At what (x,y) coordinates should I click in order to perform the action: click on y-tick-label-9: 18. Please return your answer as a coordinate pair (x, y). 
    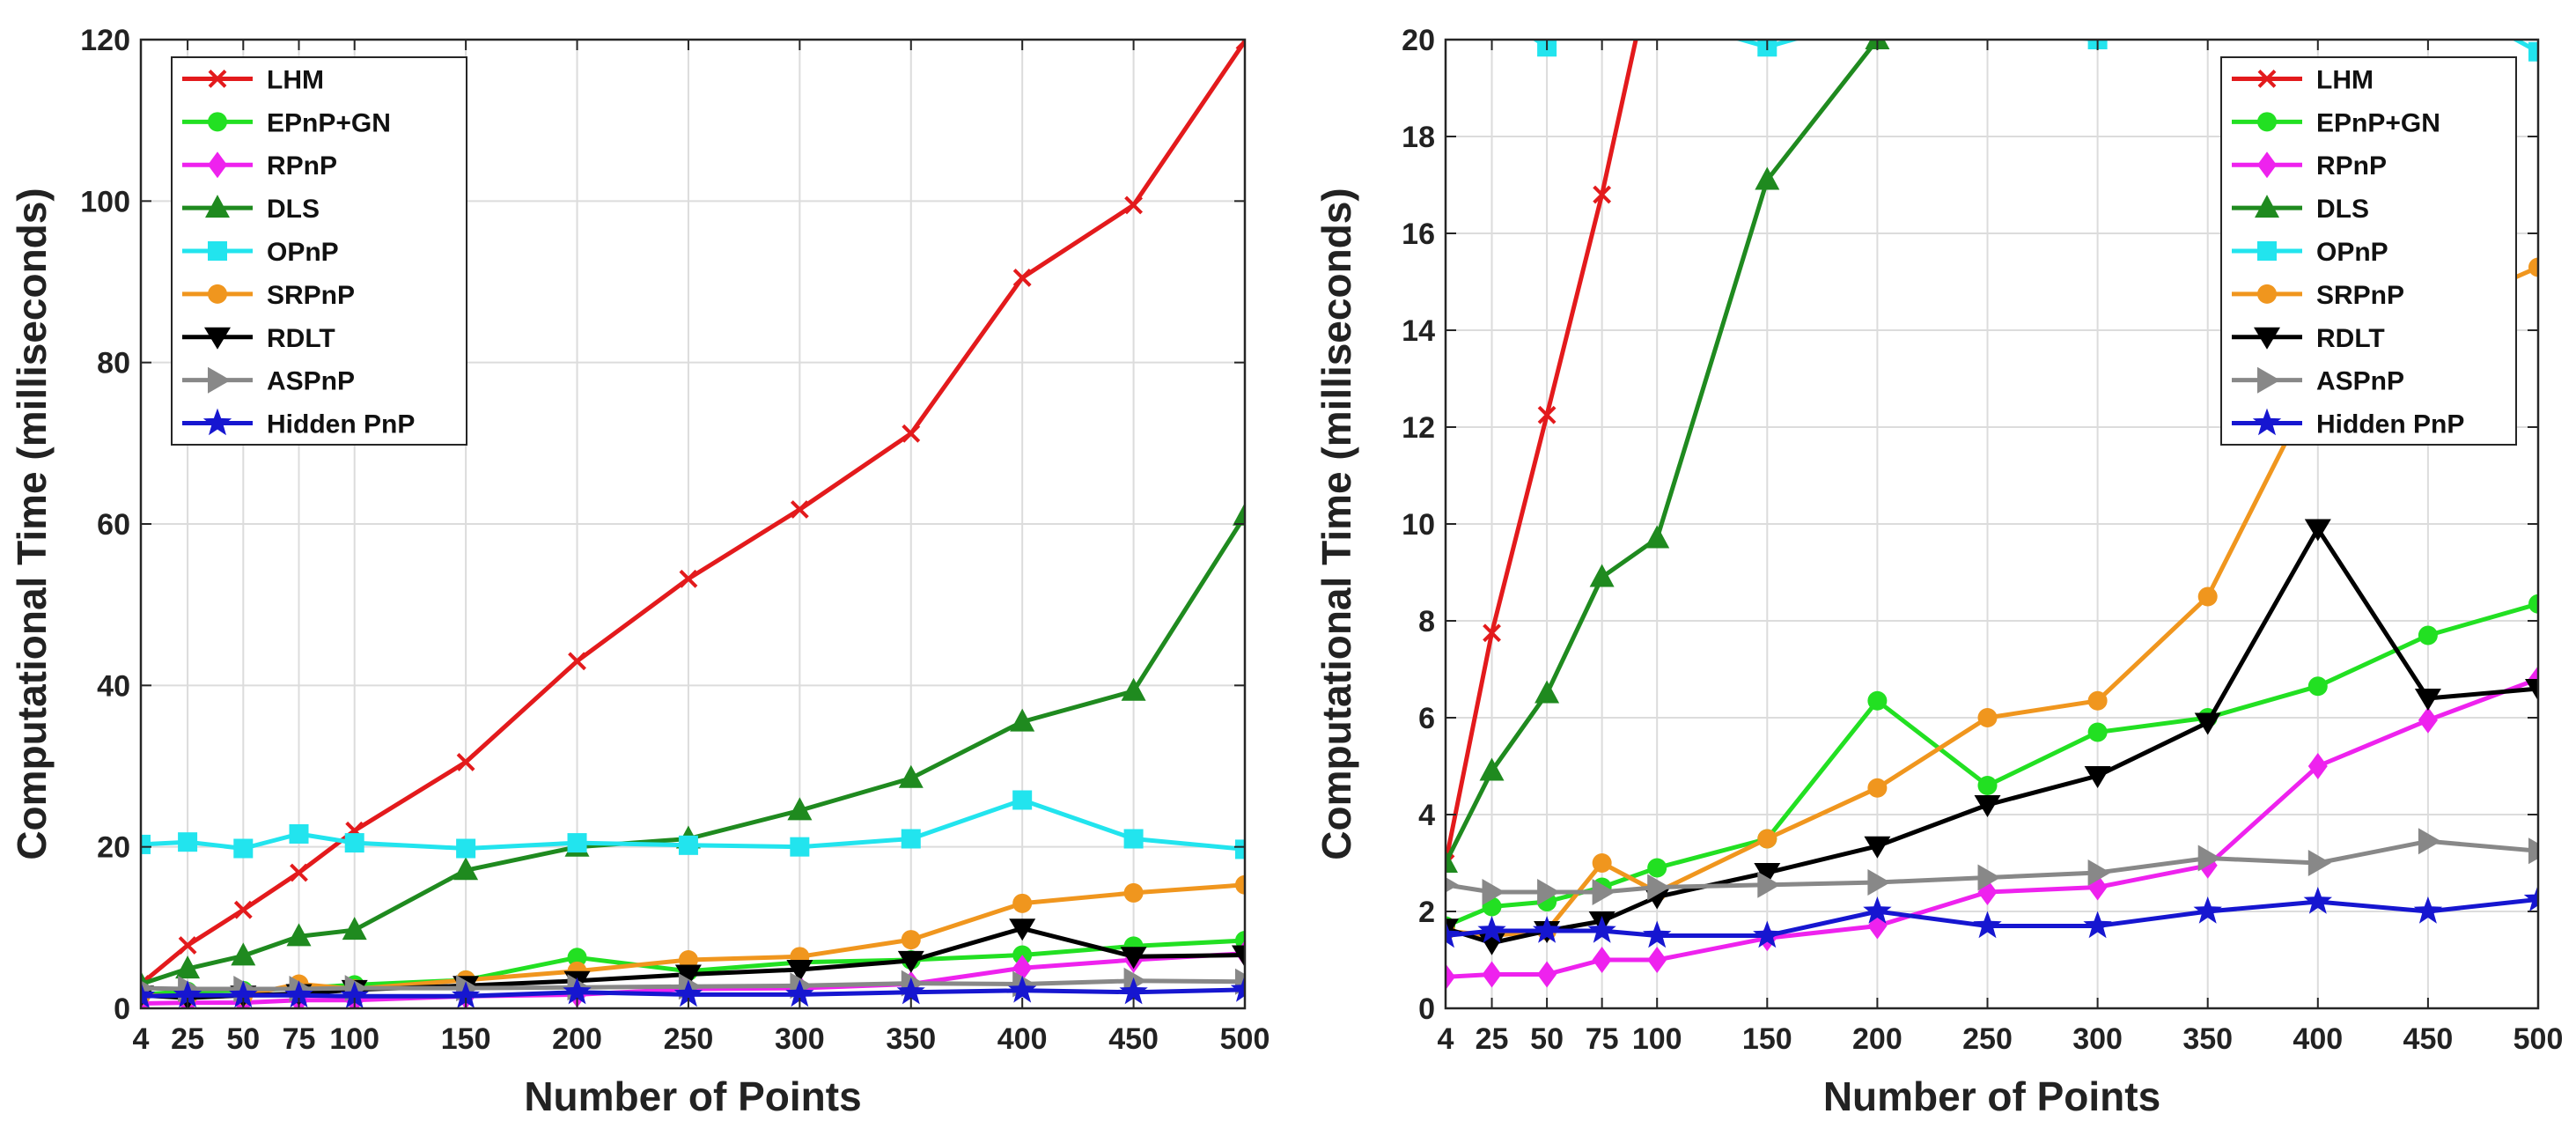
    Looking at the image, I should click on (1419, 138).